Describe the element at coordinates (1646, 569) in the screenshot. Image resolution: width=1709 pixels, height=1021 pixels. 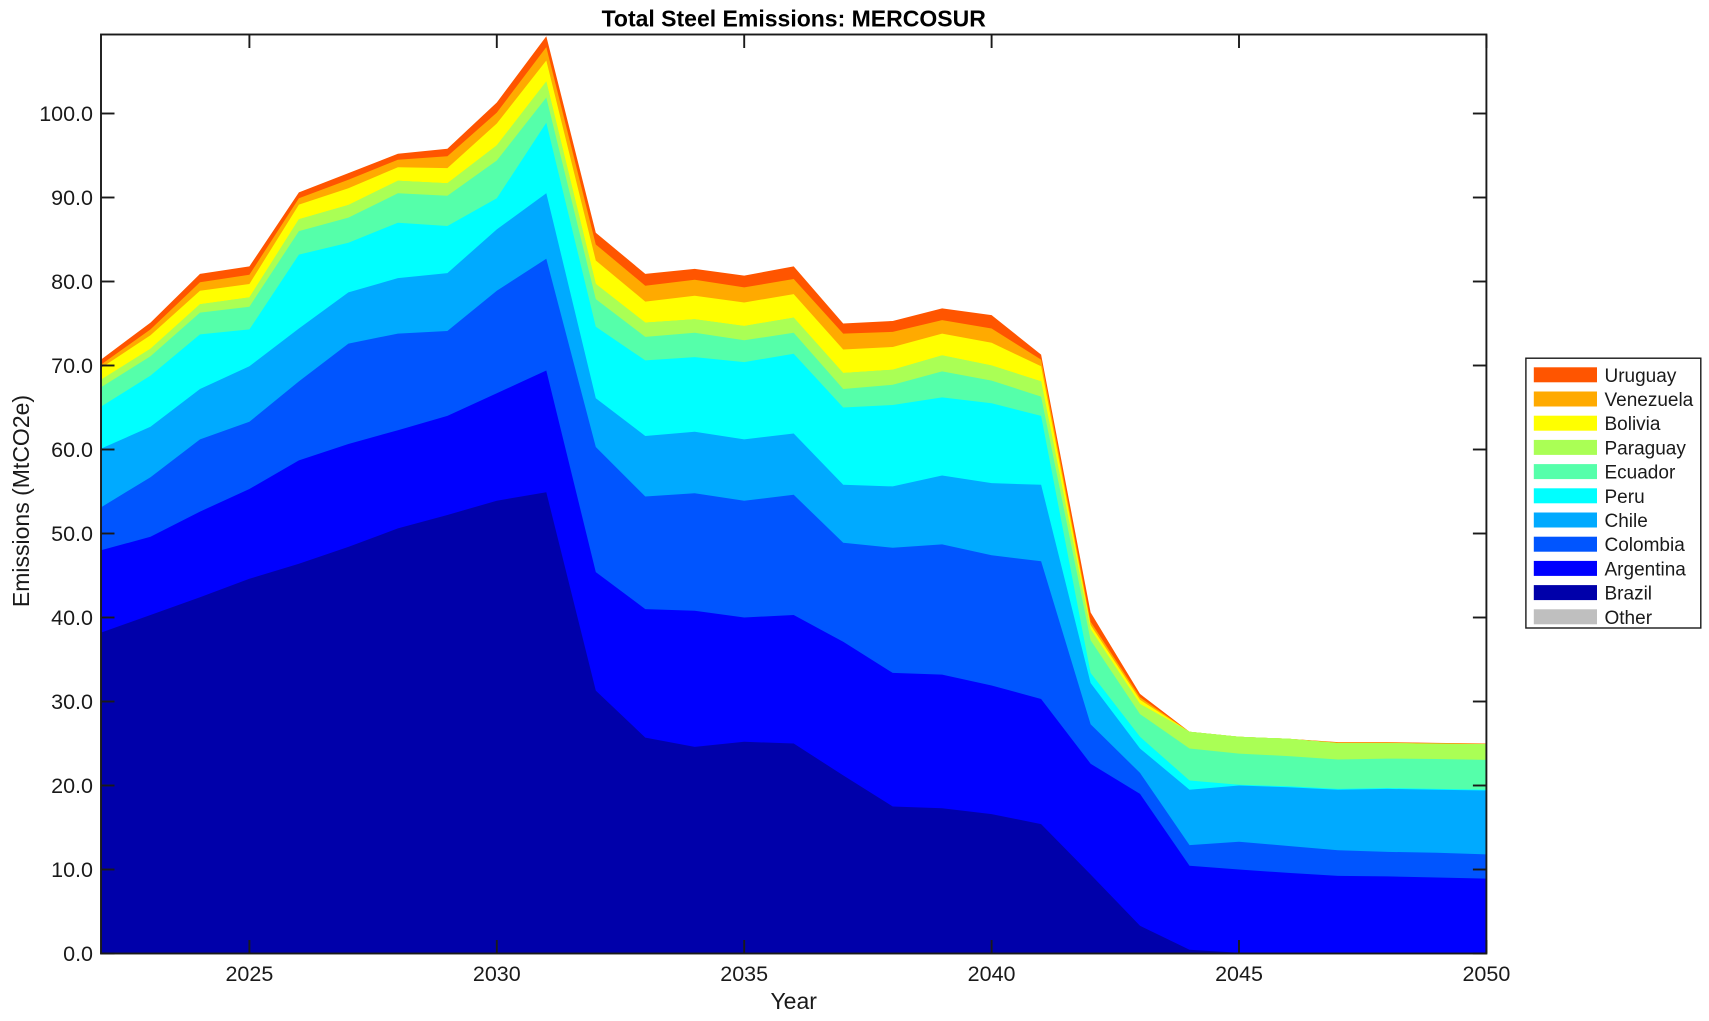
I see `svg-text: Argentina` at that location.